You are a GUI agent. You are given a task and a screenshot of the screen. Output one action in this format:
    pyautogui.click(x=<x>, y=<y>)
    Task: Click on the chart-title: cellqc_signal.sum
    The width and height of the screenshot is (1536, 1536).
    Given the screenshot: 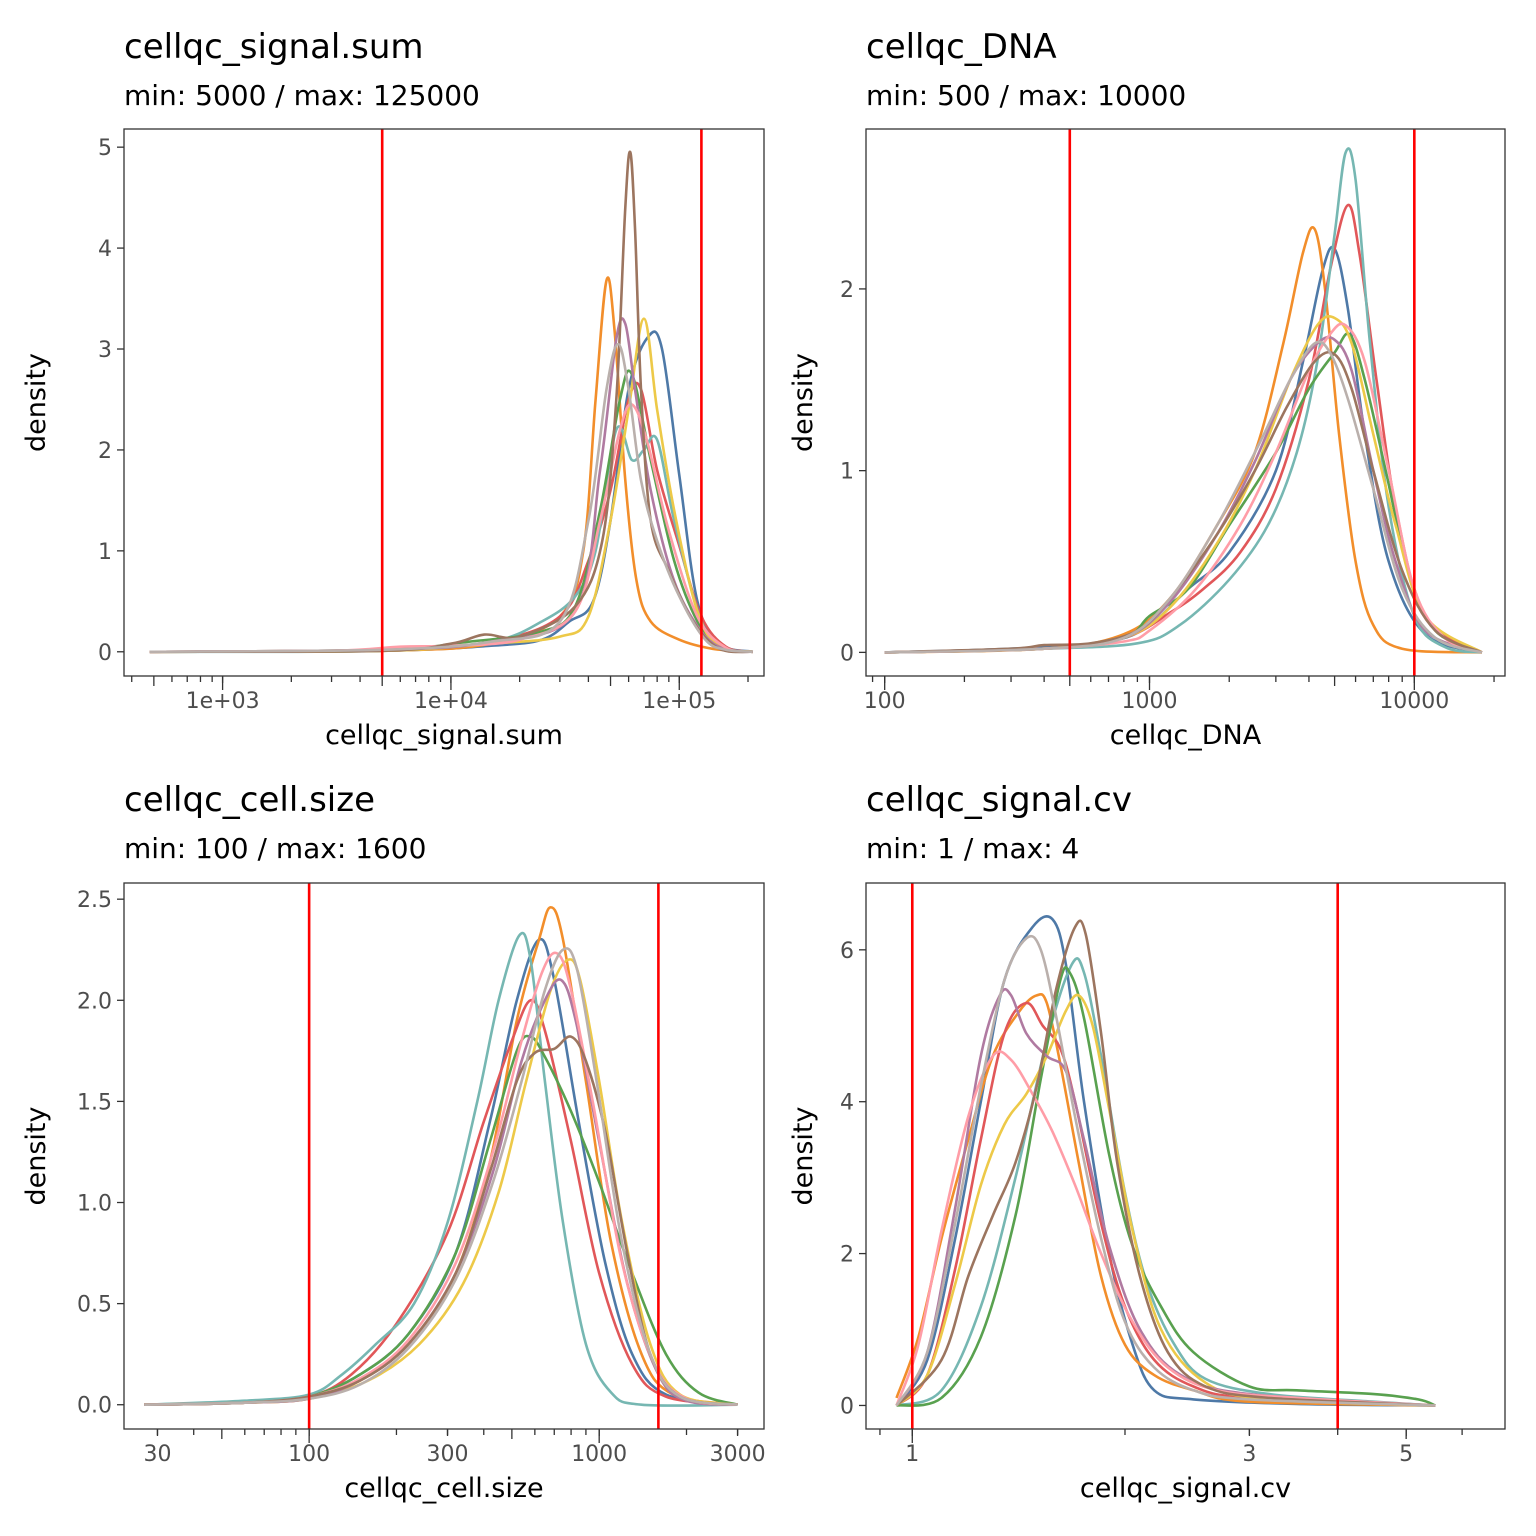 What is the action you would take?
    pyautogui.click(x=274, y=47)
    